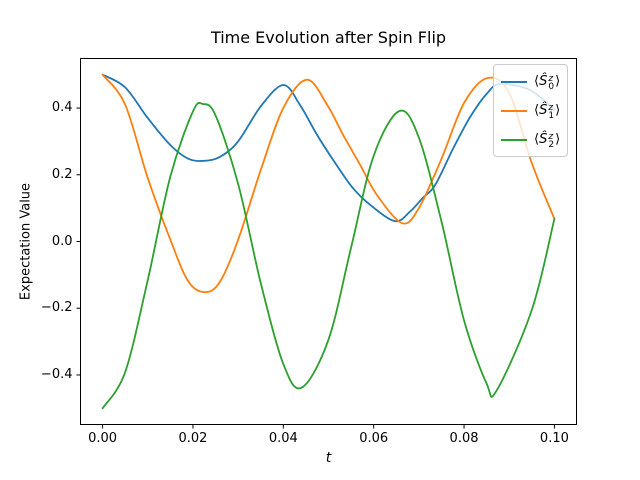  What do you see at coordinates (374, 438) in the screenshot?
I see `x-tick-label: 0.06` at bounding box center [374, 438].